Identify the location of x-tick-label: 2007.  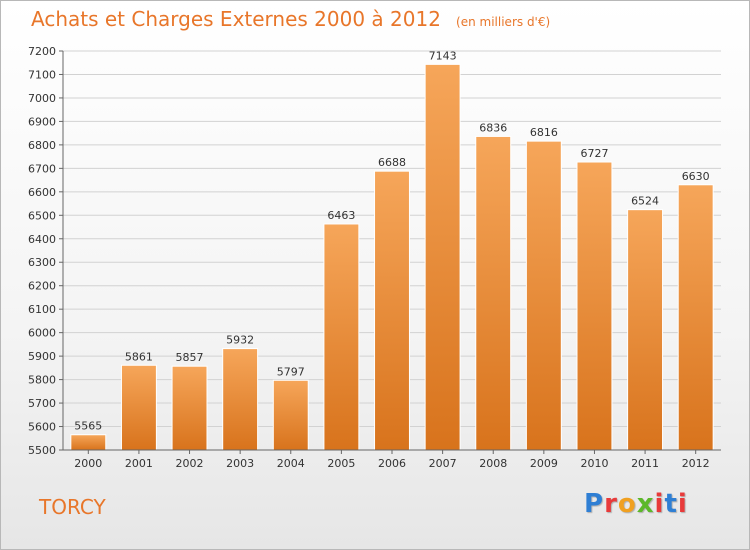
(443, 463).